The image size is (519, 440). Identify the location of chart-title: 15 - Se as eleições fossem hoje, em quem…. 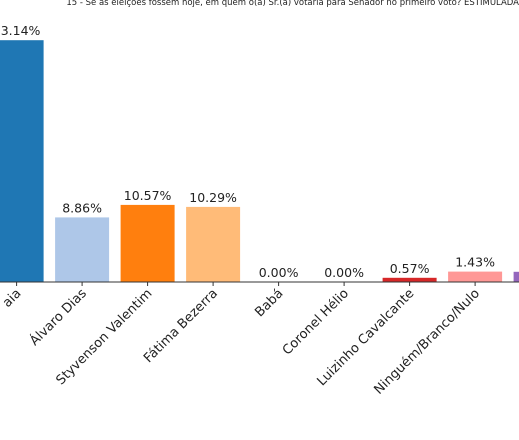
(292, 4).